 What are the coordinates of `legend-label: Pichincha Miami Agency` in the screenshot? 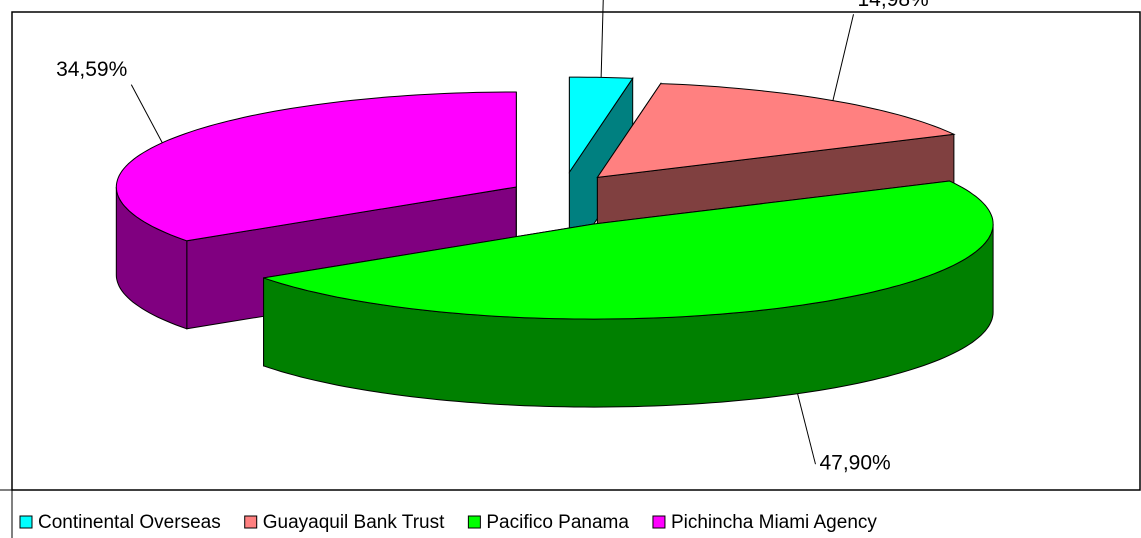 It's located at (774, 522).